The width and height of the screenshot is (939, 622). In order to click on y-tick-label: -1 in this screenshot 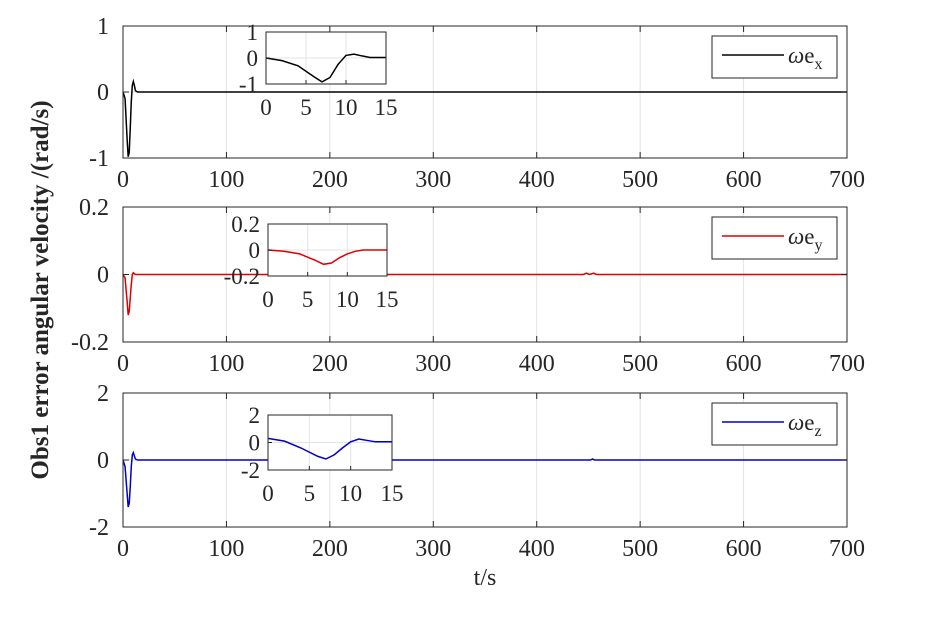, I will do `click(99, 159)`.